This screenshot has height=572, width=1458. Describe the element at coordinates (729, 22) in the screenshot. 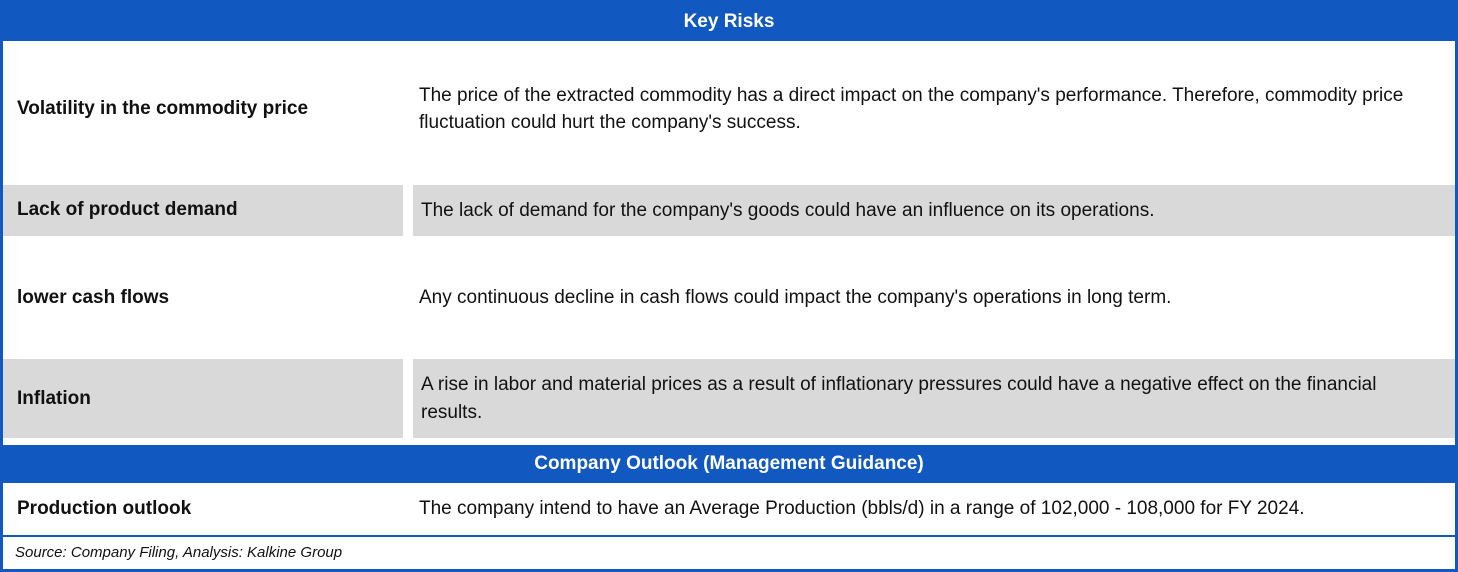

I see `key-risks-header: Key Risks` at that location.